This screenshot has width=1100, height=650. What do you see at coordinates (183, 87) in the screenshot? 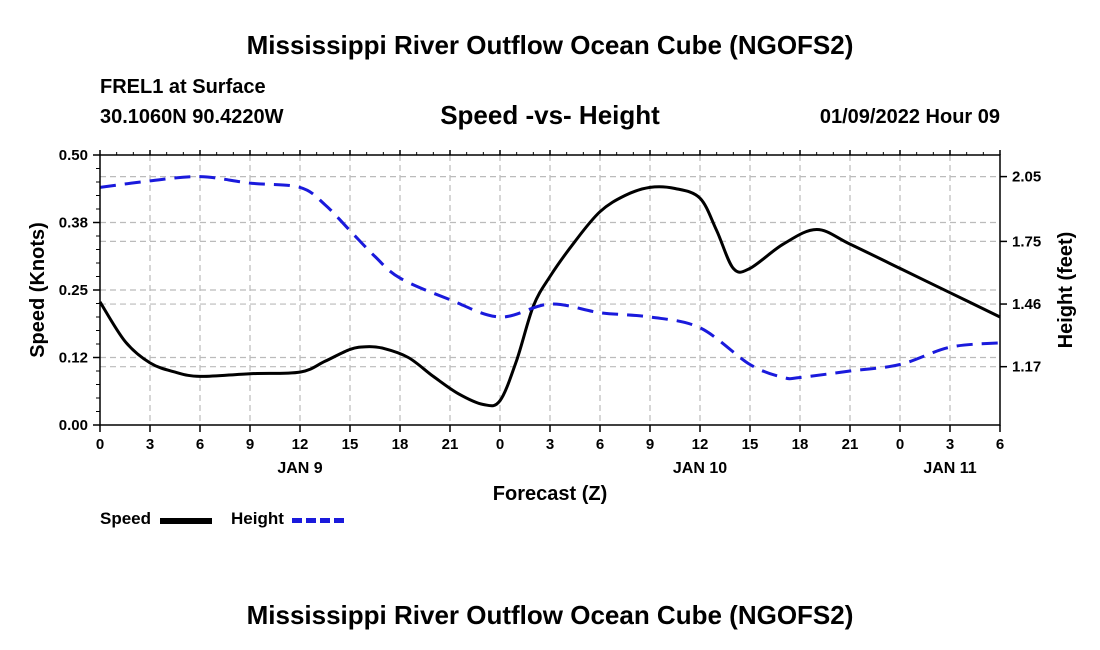
I see `station-label: FREL1 at Surface` at bounding box center [183, 87].